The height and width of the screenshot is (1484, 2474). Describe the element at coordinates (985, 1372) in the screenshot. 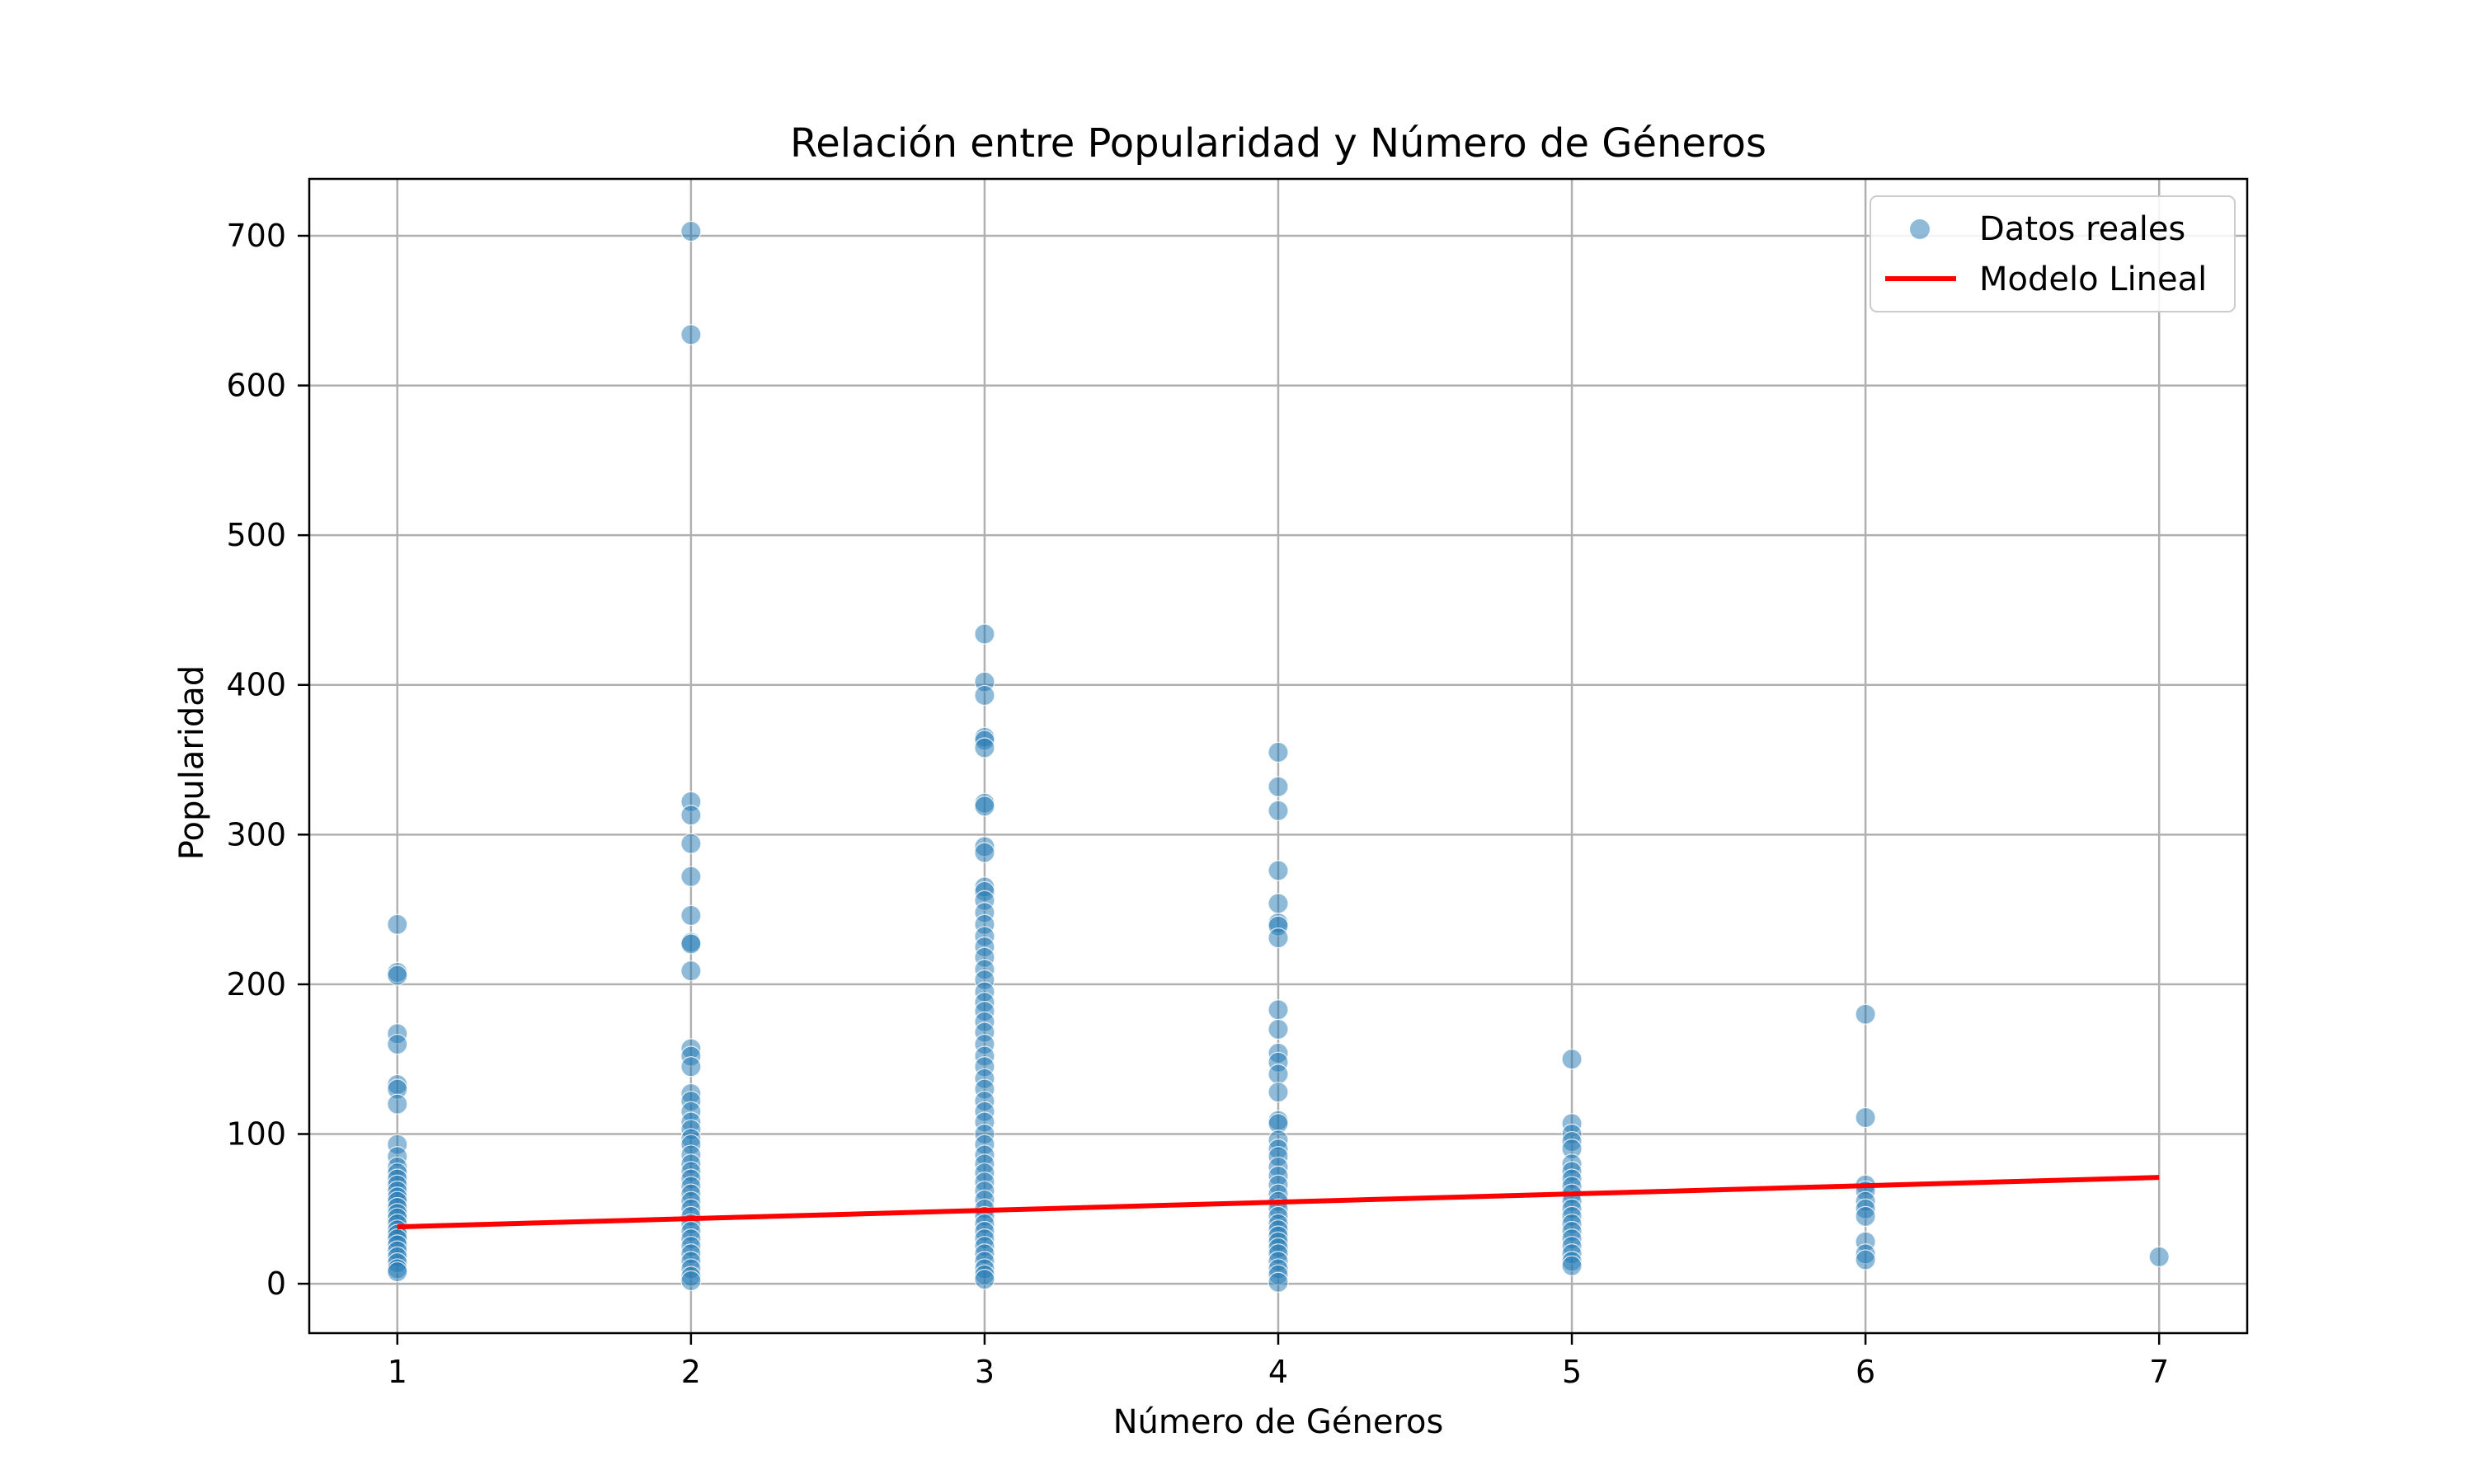

I see `x-tick-label: 3` at that location.